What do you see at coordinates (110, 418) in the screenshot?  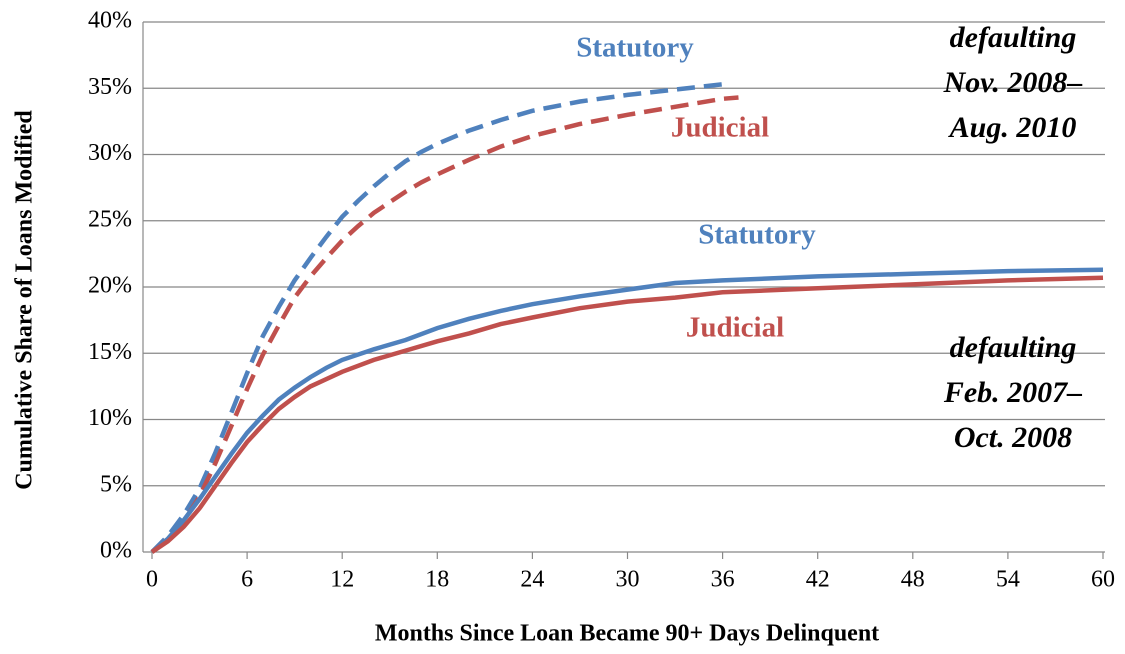 I see `y-tick-label: 10%` at bounding box center [110, 418].